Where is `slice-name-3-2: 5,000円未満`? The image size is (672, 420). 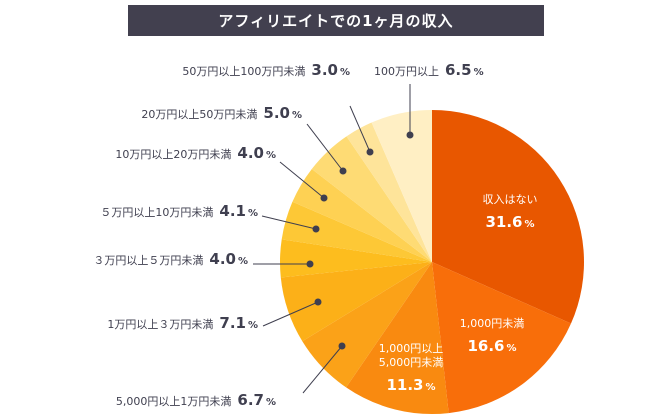
slice-name-3-2: 5,000円未満 is located at coordinates (411, 362).